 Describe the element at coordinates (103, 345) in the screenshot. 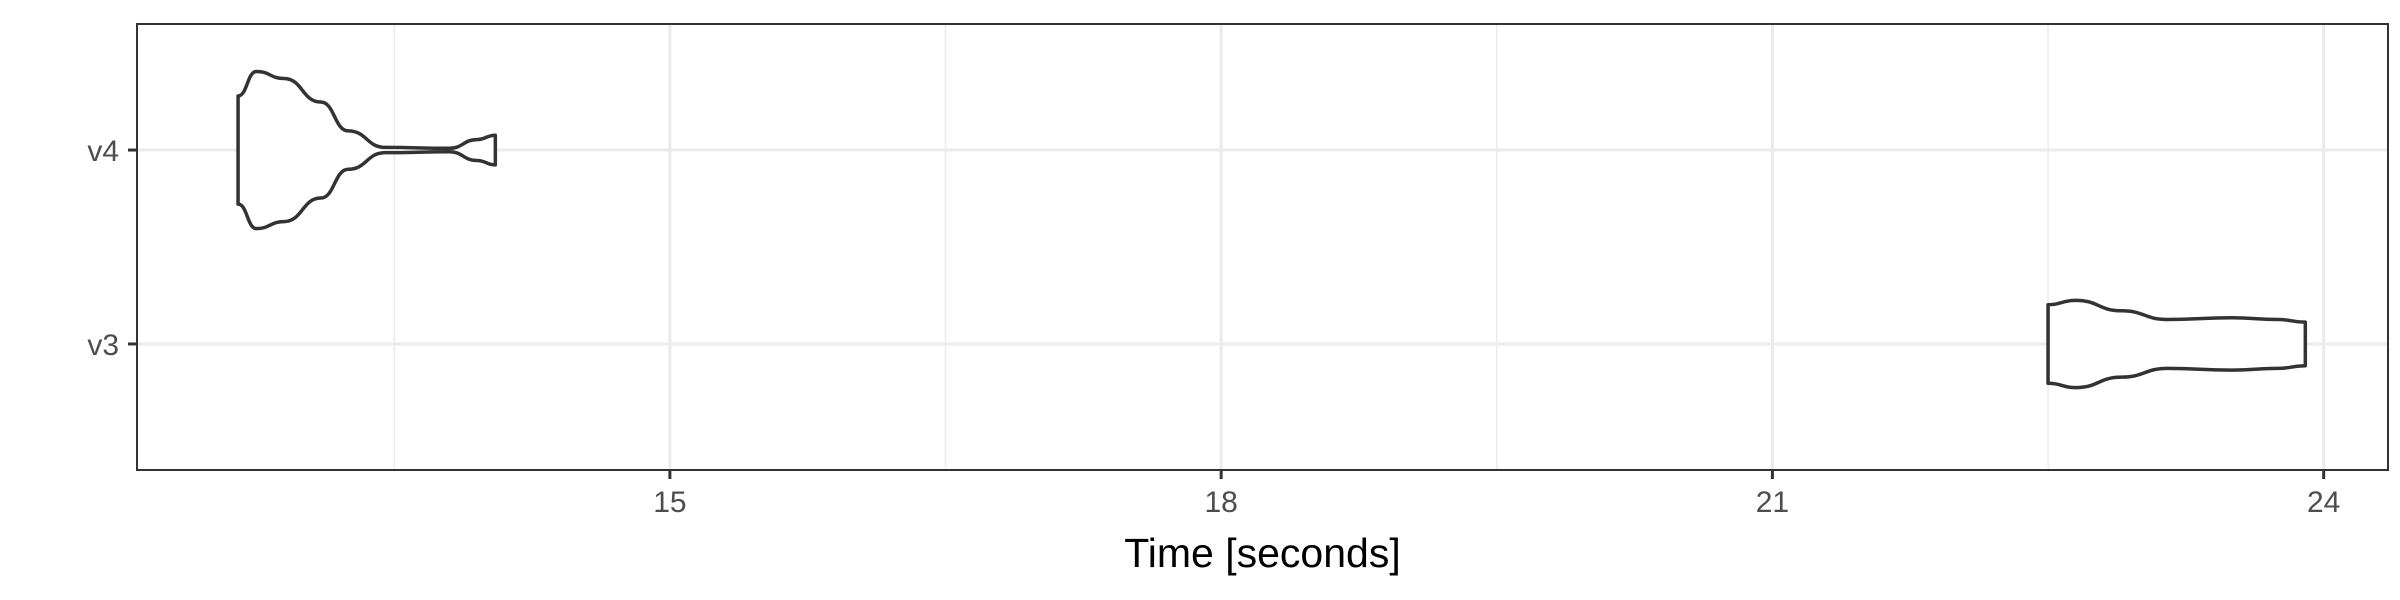

I see `y-tick-label: v3` at that location.